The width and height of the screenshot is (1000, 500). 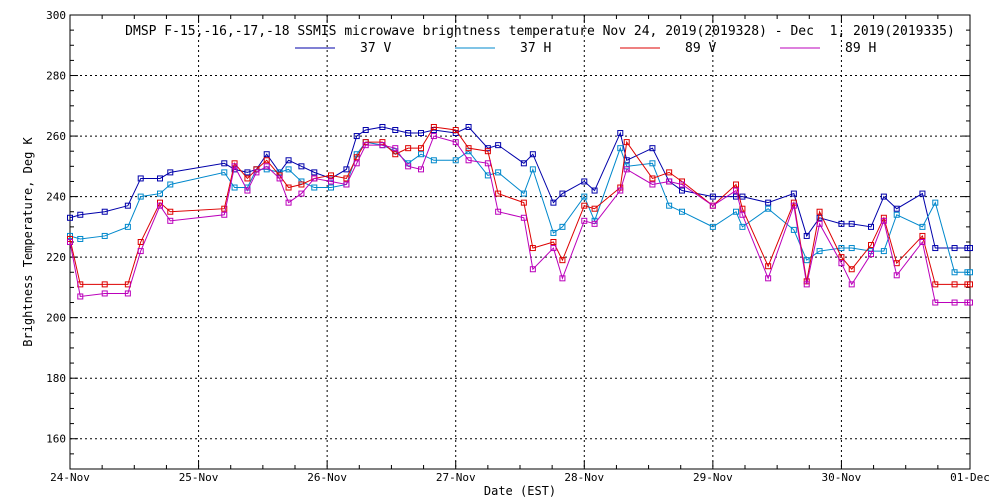 What do you see at coordinates (28, 241) in the screenshot?
I see `y-axis-title: Brightness Temperature, Deg K` at bounding box center [28, 241].